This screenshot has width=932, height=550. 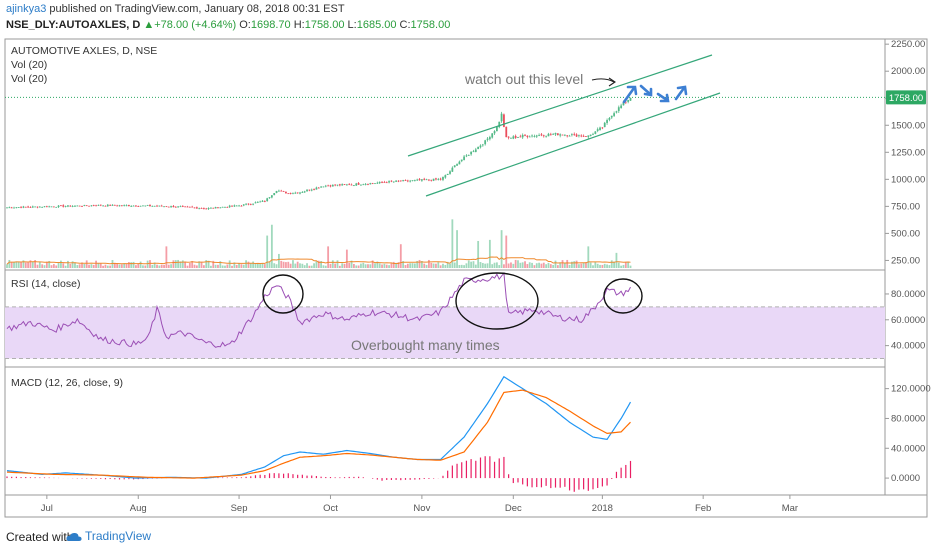 I want to click on volume-bars, so click(x=319, y=243).